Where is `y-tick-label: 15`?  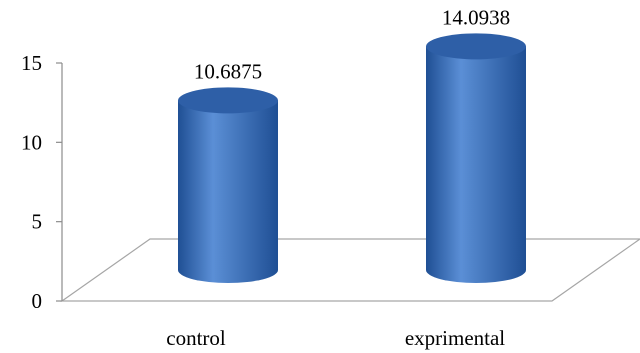 y-tick-label: 15 is located at coordinates (31, 63).